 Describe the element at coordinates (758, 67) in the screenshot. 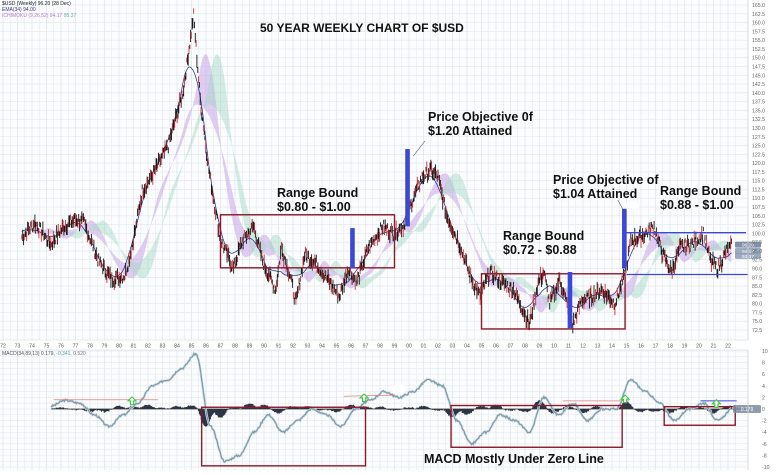

I see `price-tick-label: 147.5` at that location.